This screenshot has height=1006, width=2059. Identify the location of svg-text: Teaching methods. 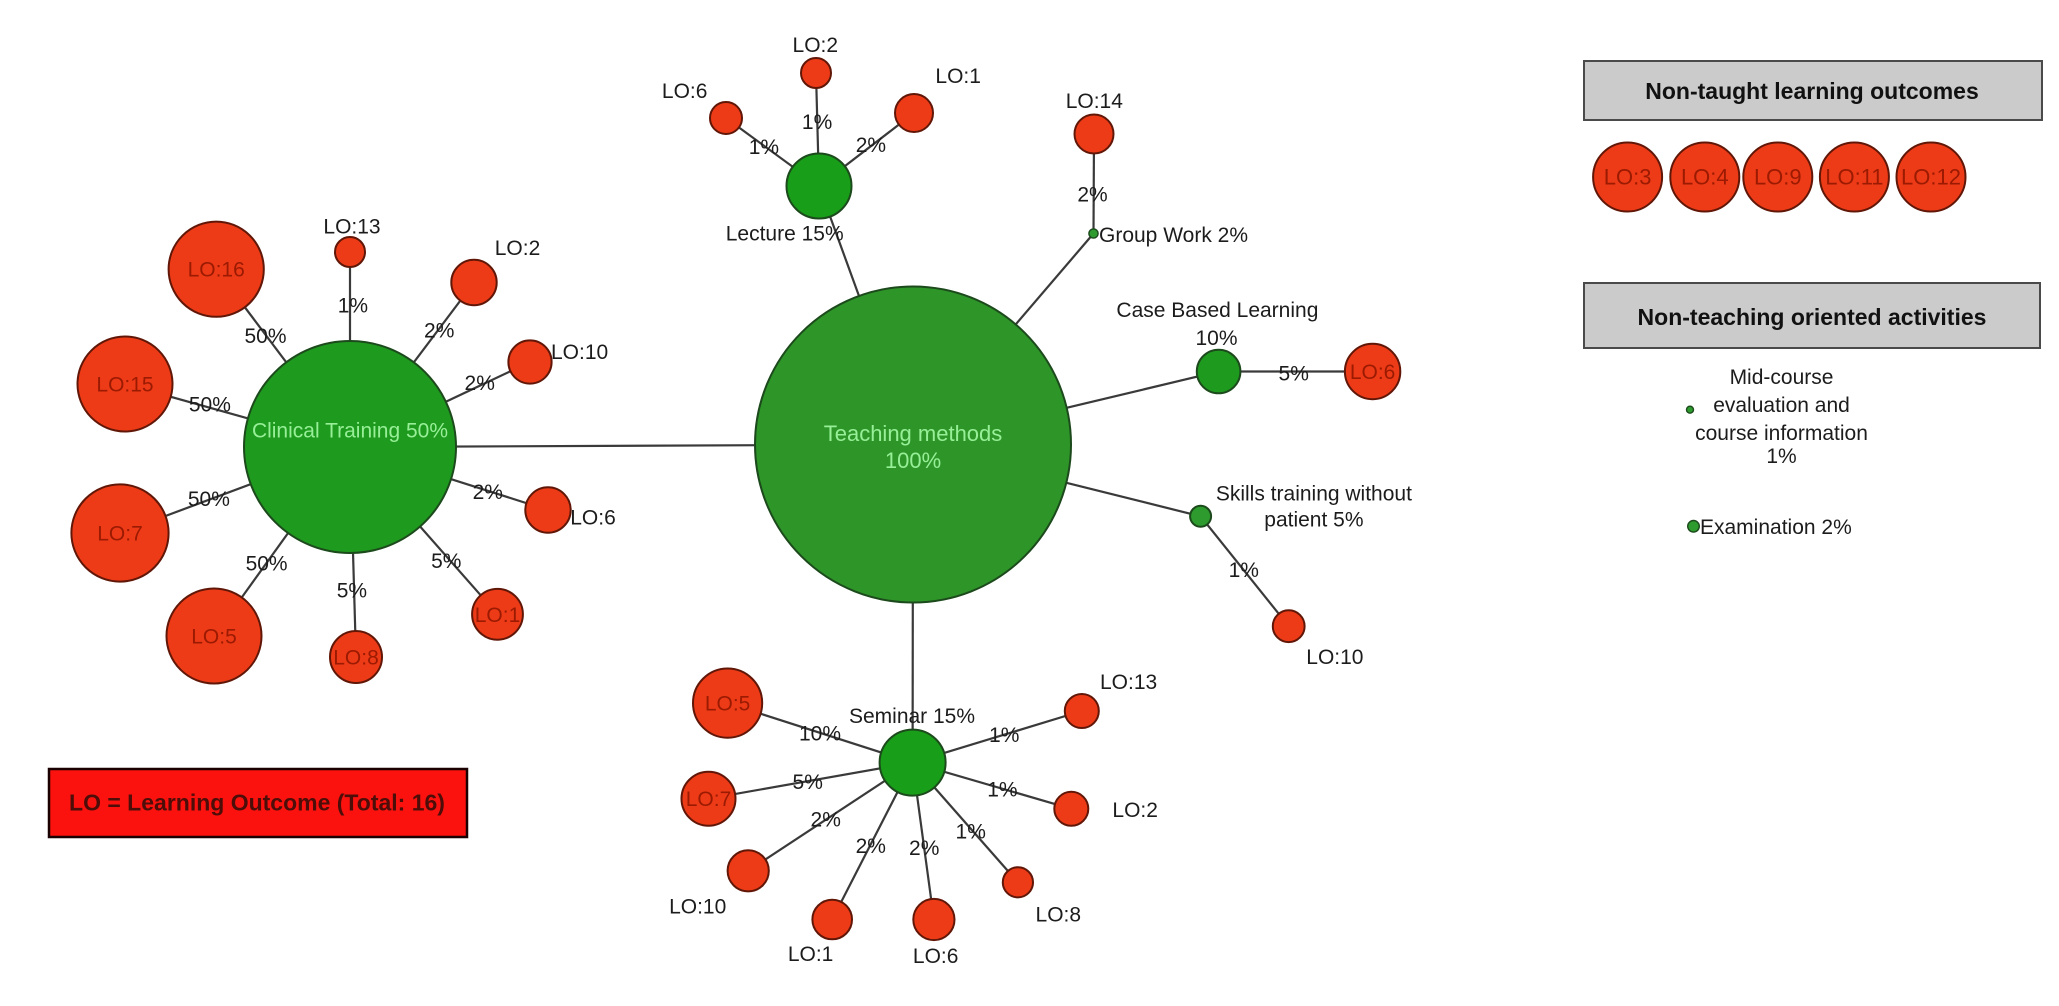
(913, 433).